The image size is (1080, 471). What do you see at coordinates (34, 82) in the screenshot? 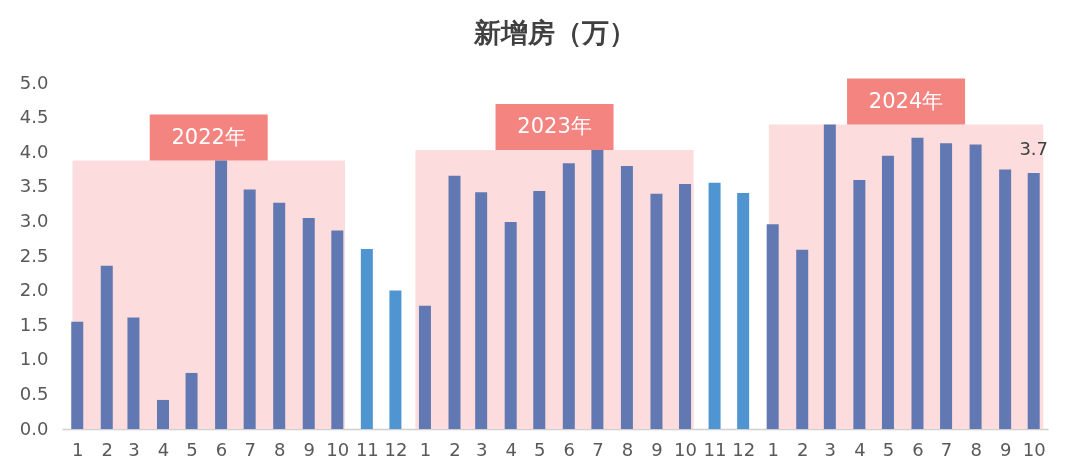
I see `y-tick-label: 5.0` at bounding box center [34, 82].